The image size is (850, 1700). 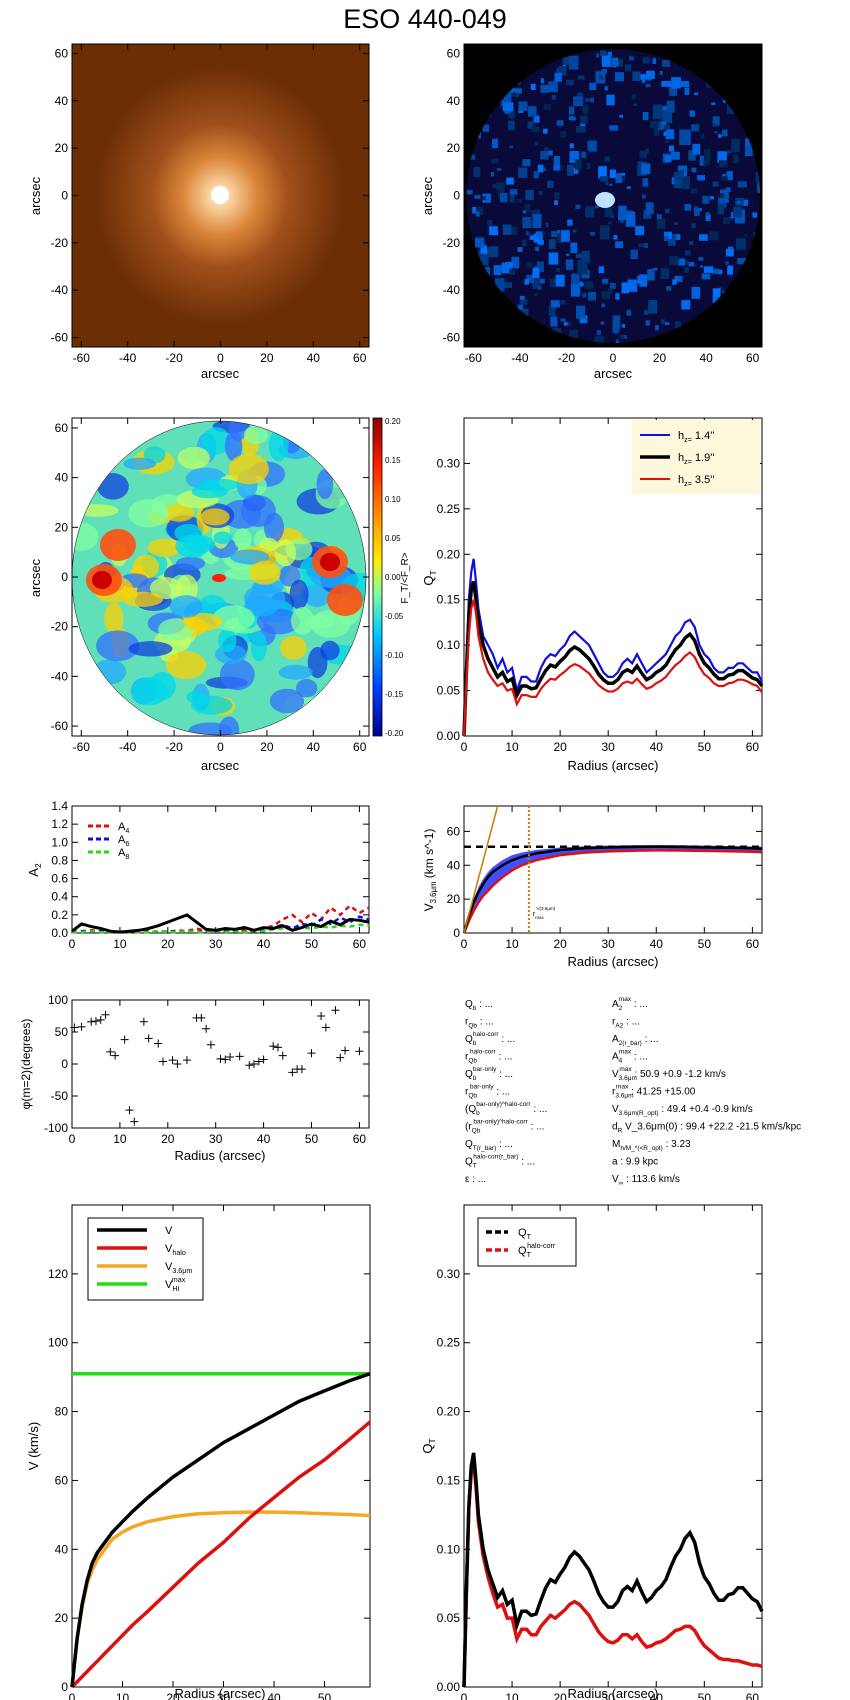 I want to click on qt-ytick-label: 0.10, so click(x=449, y=645).